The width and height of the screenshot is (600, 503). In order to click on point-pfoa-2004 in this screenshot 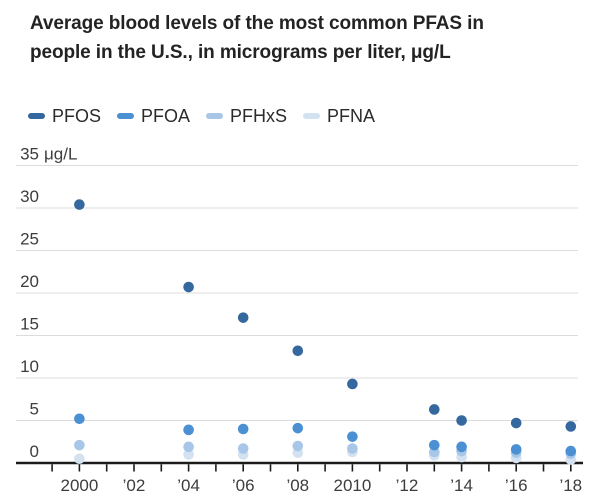, I will do `click(188, 430)`.